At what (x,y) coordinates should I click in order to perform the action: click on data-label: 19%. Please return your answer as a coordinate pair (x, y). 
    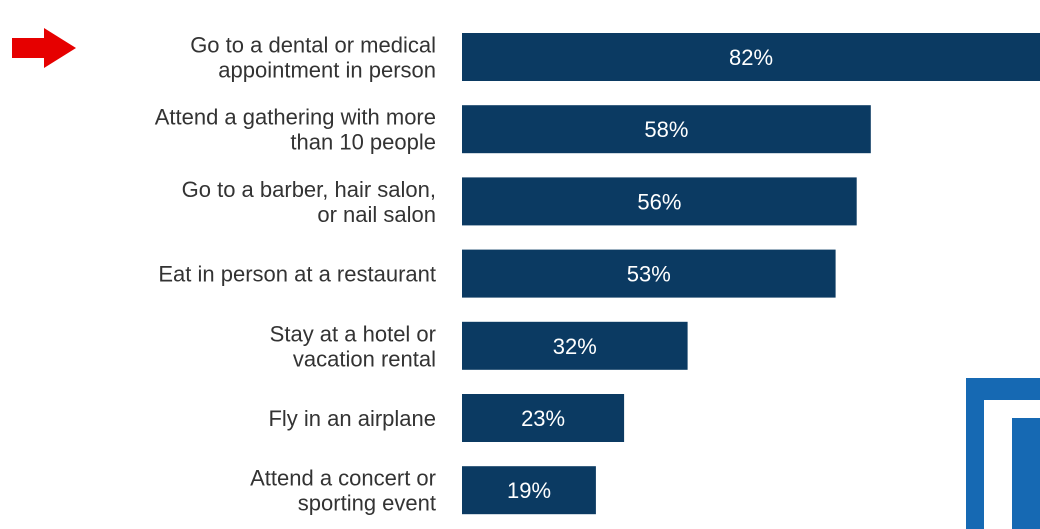
    Looking at the image, I should click on (529, 490).